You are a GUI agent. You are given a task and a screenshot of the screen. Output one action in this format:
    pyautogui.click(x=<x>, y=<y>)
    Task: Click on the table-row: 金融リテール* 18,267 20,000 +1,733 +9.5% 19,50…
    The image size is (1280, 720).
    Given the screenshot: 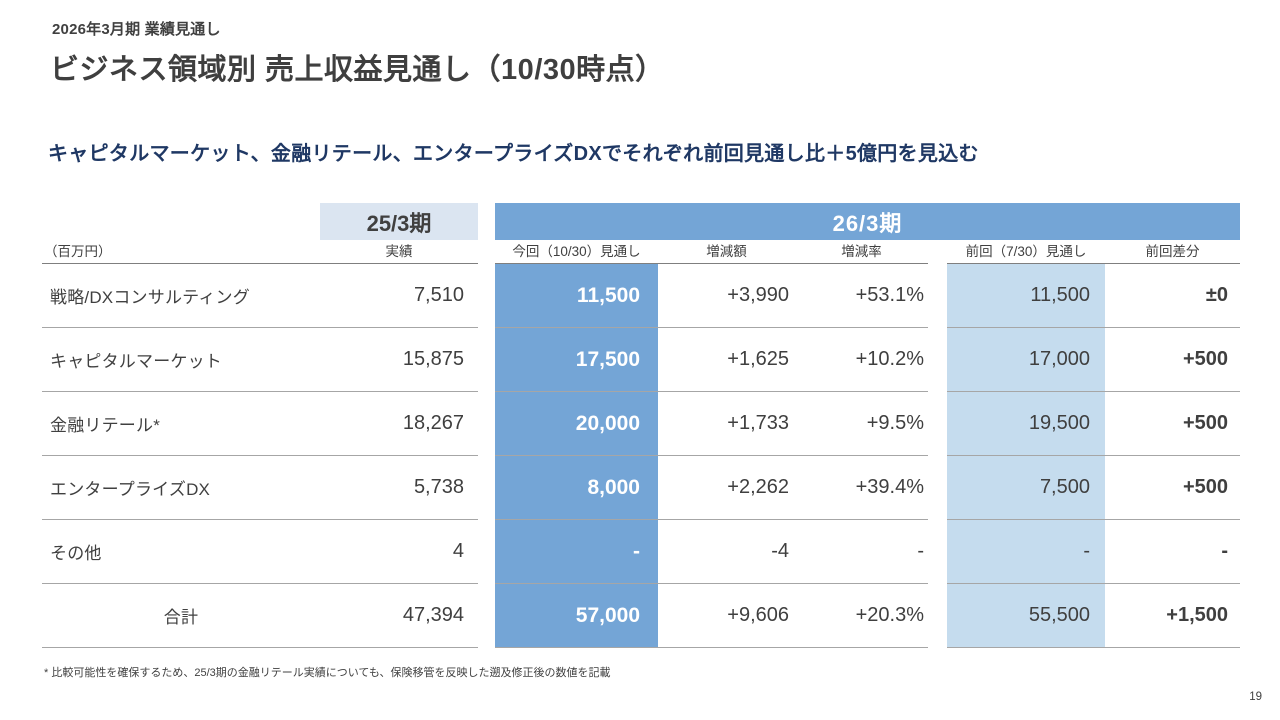 What is the action you would take?
    pyautogui.click(x=641, y=424)
    